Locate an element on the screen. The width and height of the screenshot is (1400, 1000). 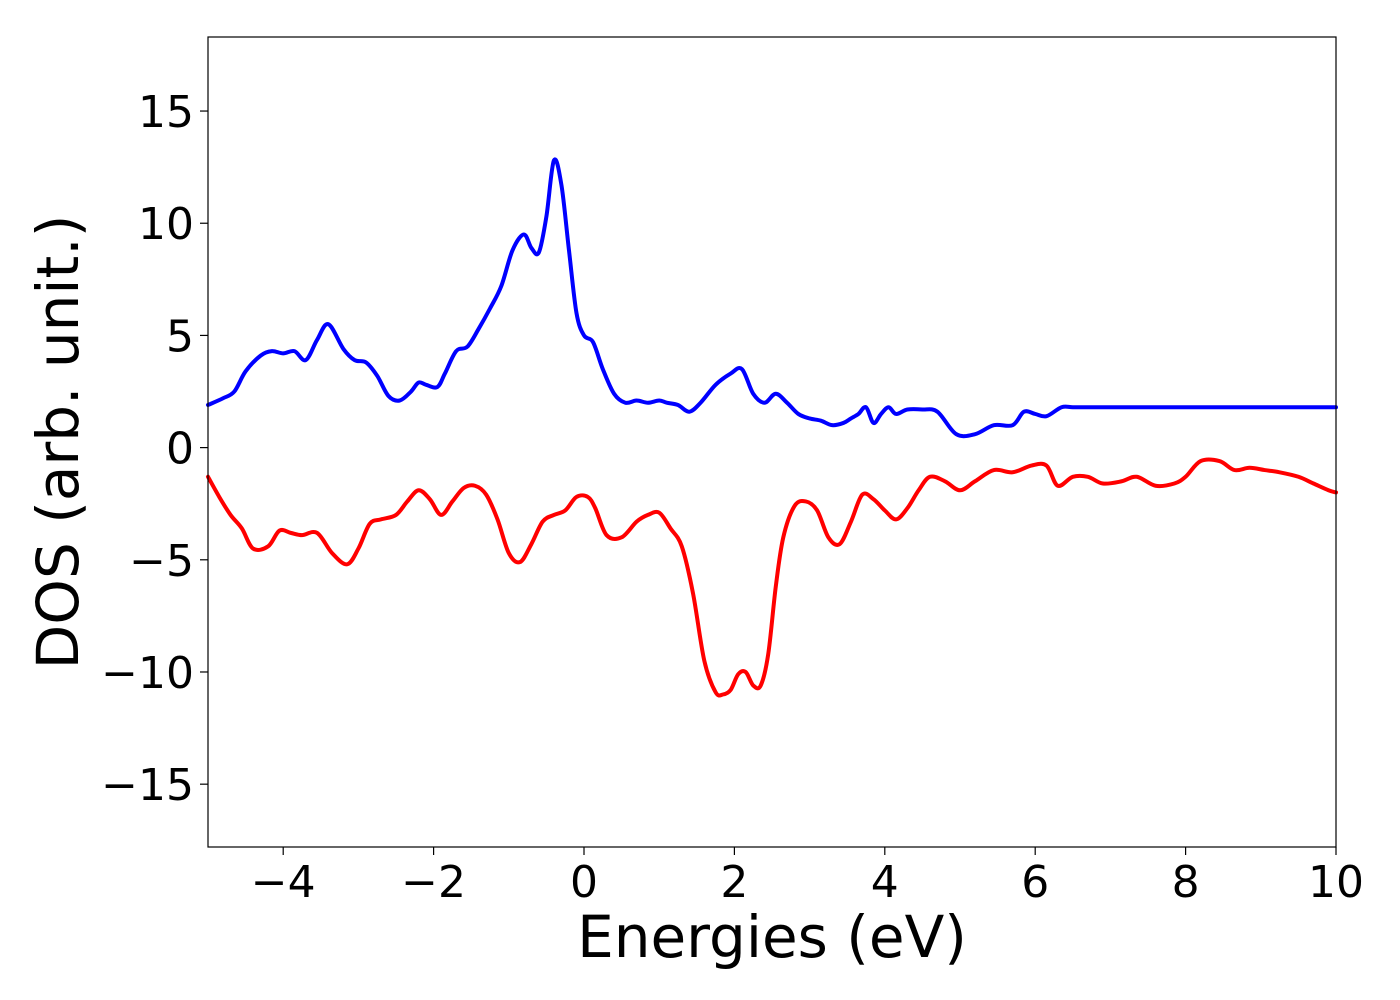
y-tick-label: 0 is located at coordinates (180, 449).